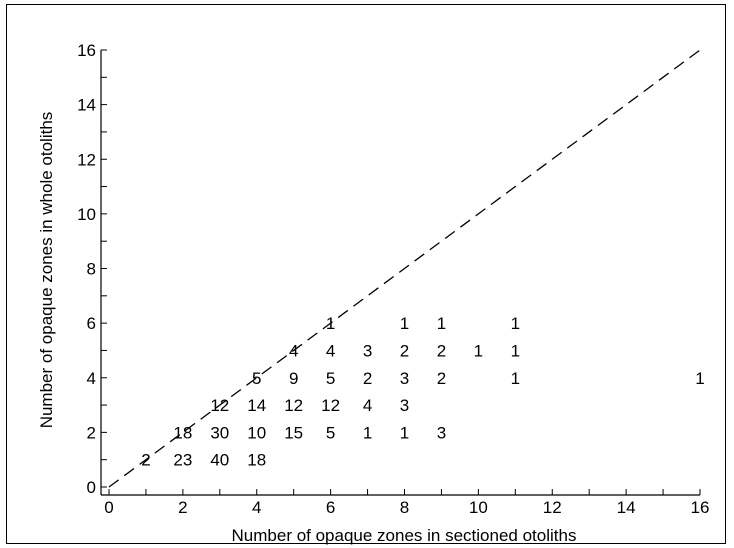 The height and width of the screenshot is (548, 734). I want to click on x-tick-label: 2, so click(182, 507).